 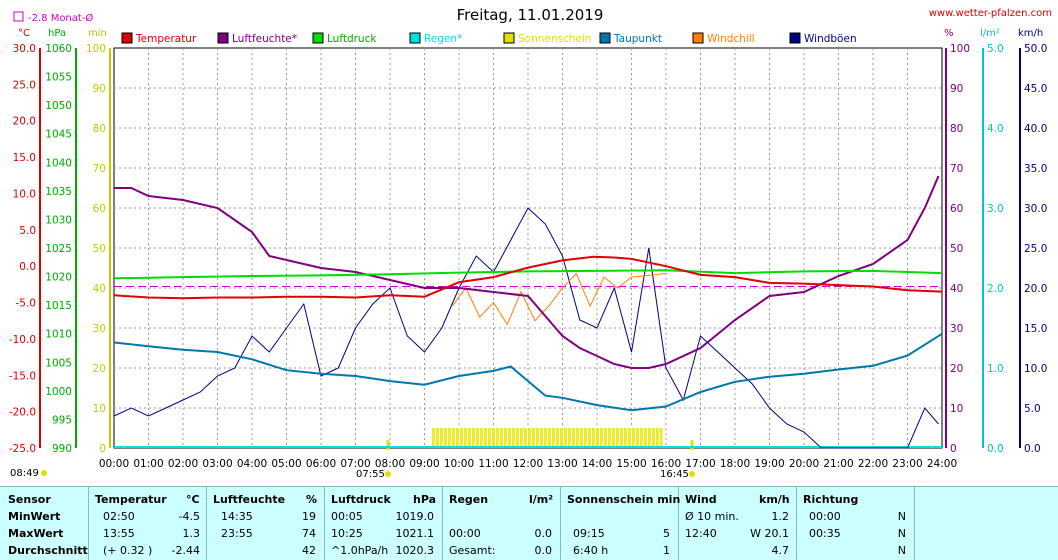 I want to click on time-tick-label: 08:00, so click(x=390, y=464).